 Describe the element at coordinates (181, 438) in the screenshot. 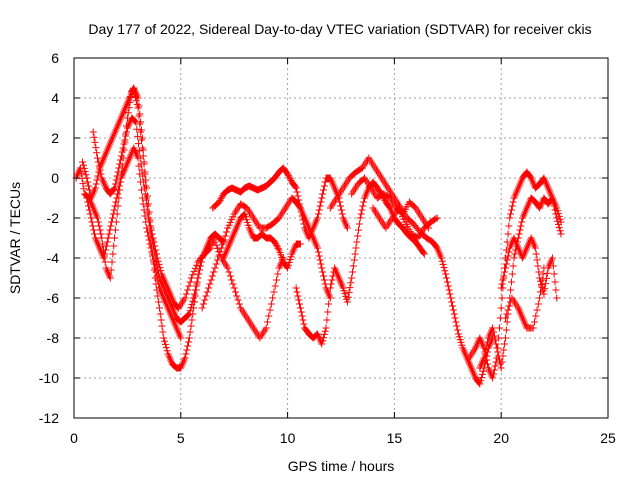

I see `x-tick-label: 5` at that location.